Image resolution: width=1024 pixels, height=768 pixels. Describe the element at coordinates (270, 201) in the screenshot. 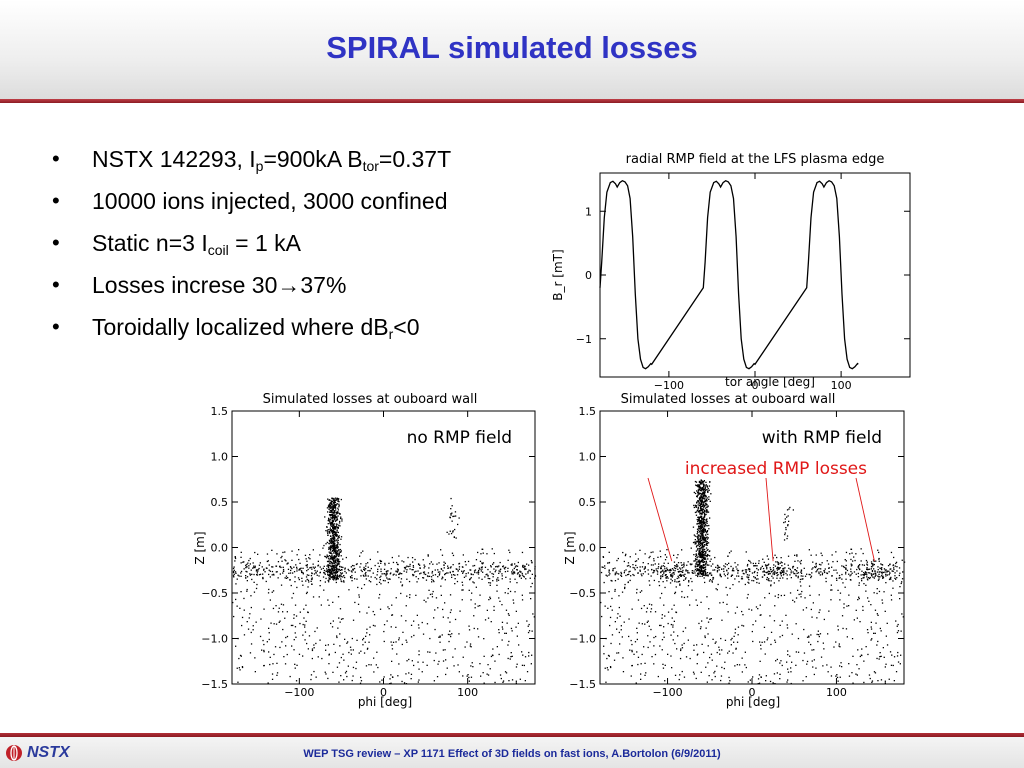

I see `bullet-text: 10000 ions injected, 3000 confined` at that location.